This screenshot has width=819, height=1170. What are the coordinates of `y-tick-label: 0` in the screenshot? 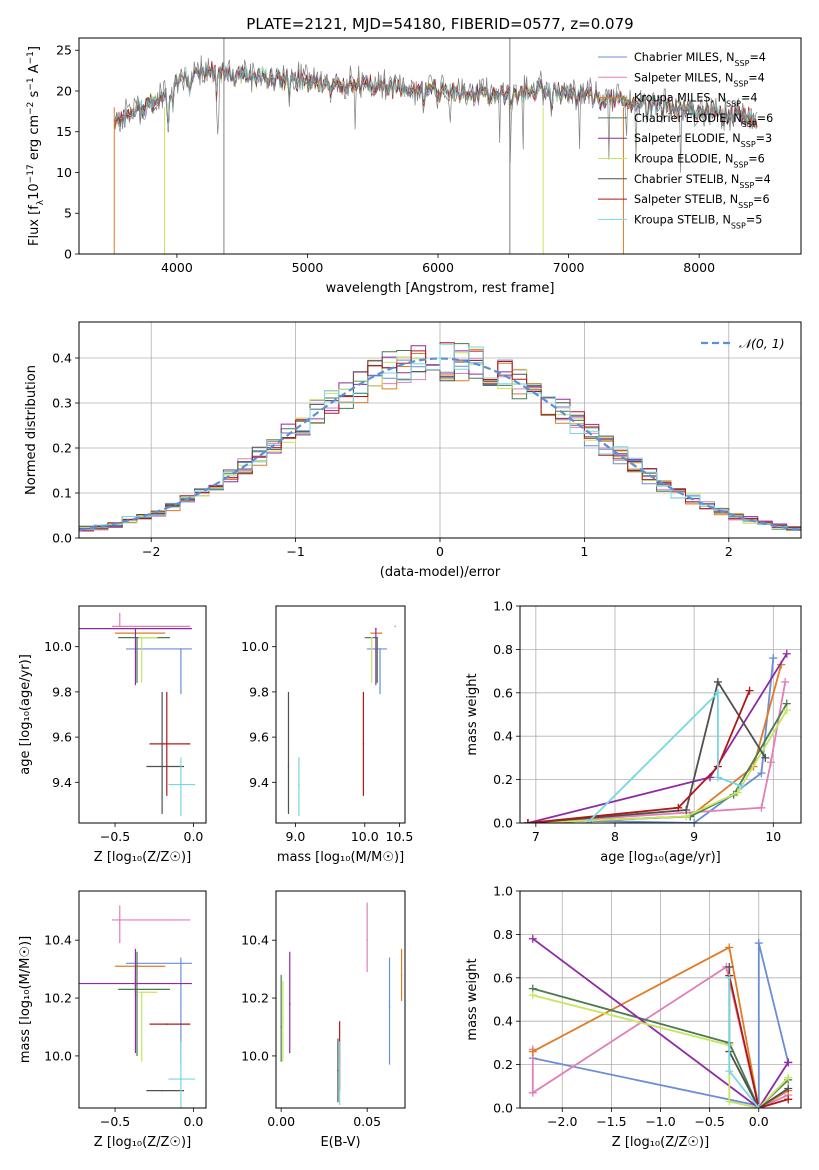 It's located at (68, 254).